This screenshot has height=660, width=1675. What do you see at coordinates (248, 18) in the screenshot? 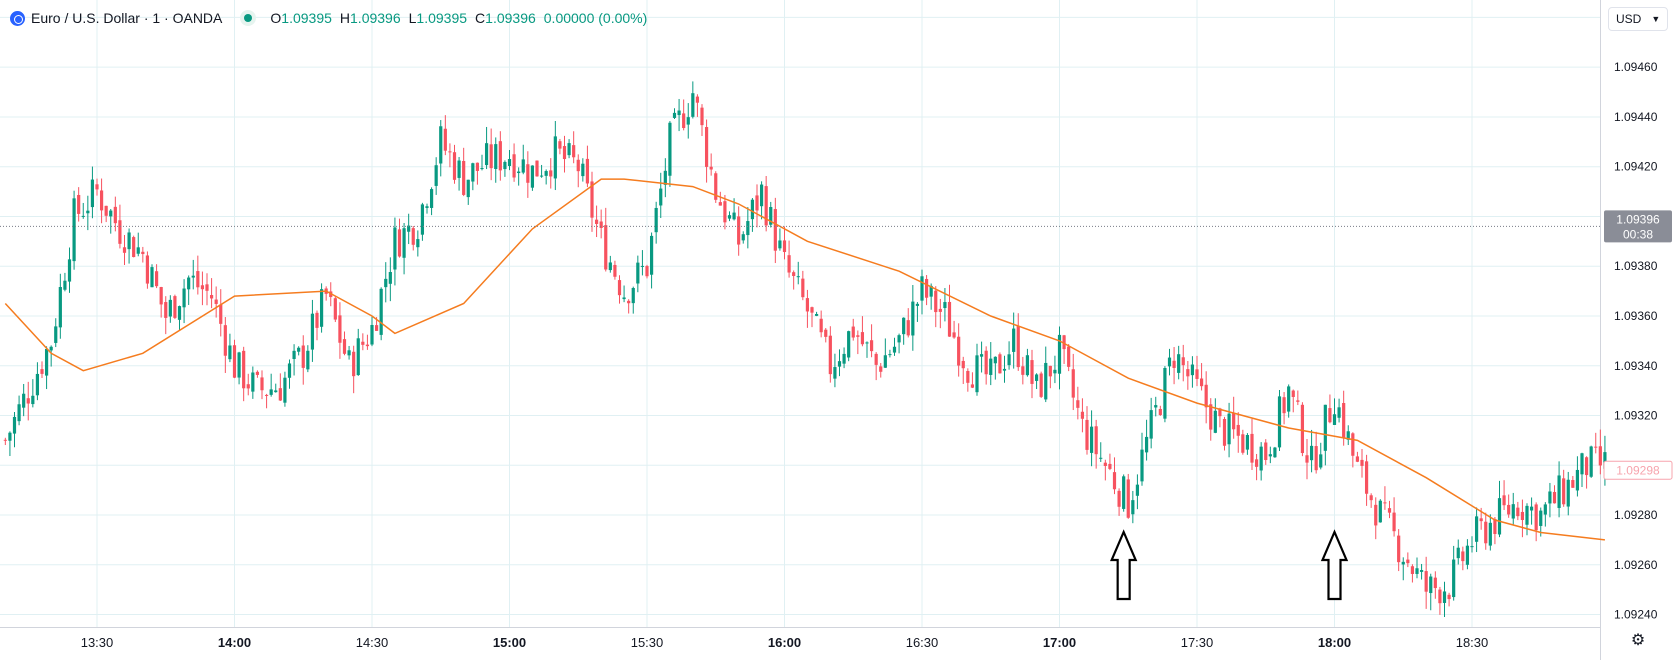
I see `visibility-icon` at bounding box center [248, 18].